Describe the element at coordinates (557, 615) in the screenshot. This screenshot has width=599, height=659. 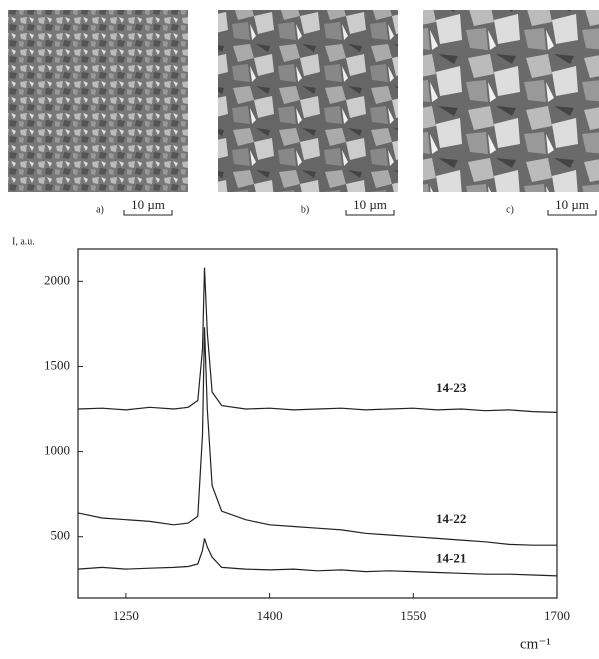
I see `x-tick-label: 1700` at that location.